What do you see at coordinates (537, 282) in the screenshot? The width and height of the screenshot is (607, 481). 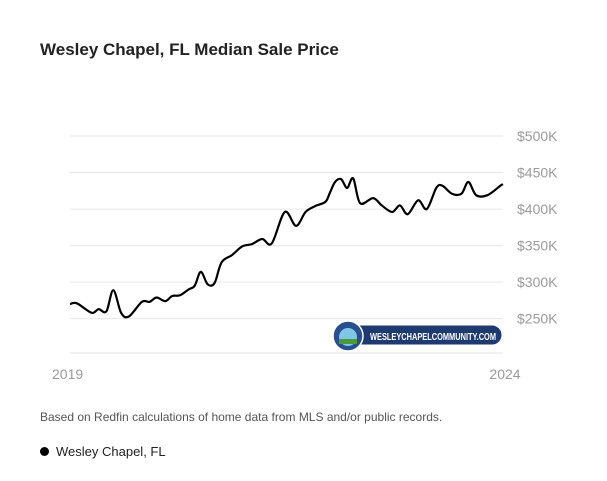 I see `y-tick-label: $300K` at bounding box center [537, 282].